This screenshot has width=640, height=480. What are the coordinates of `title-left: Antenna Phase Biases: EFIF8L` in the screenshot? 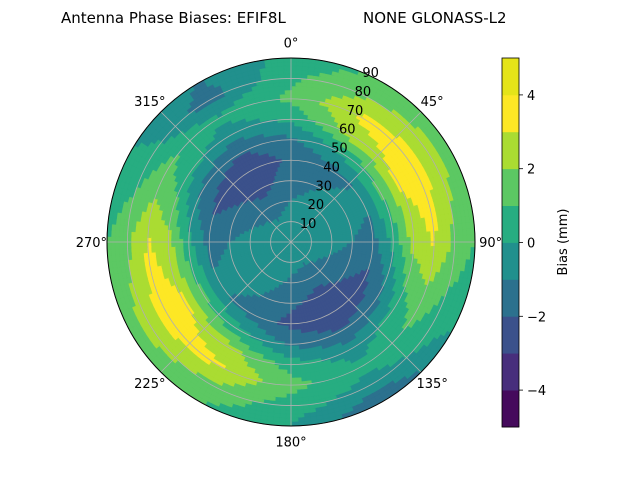 It's located at (173, 18).